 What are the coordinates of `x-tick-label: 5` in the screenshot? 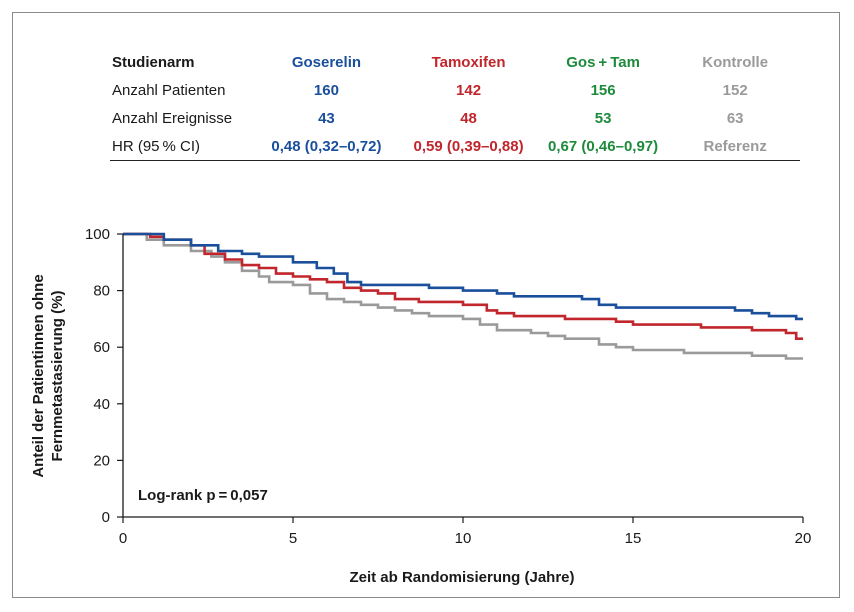 It's located at (293, 538).